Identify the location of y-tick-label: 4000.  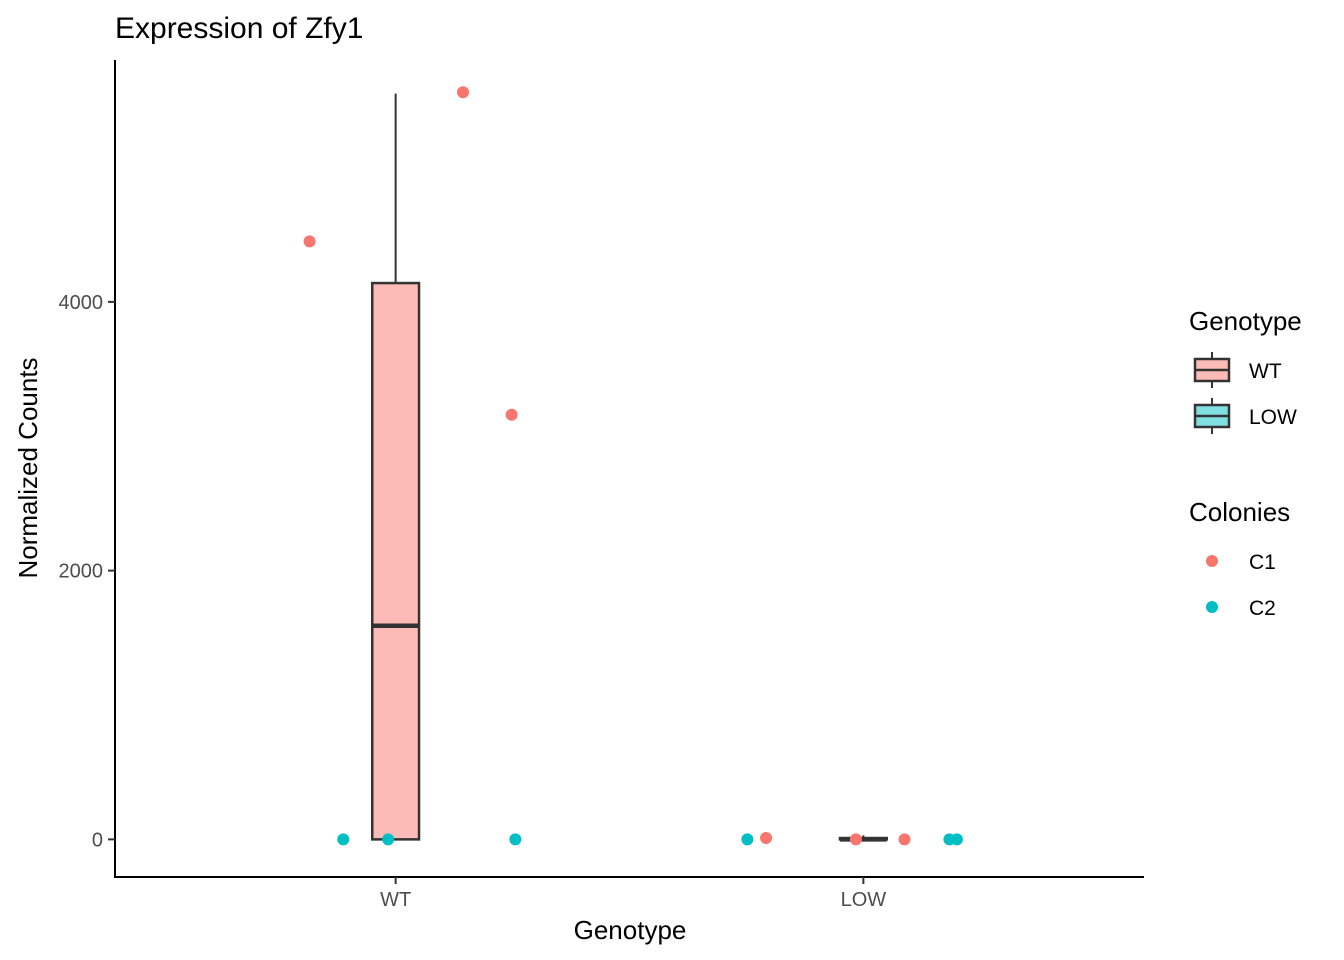
(81, 303).